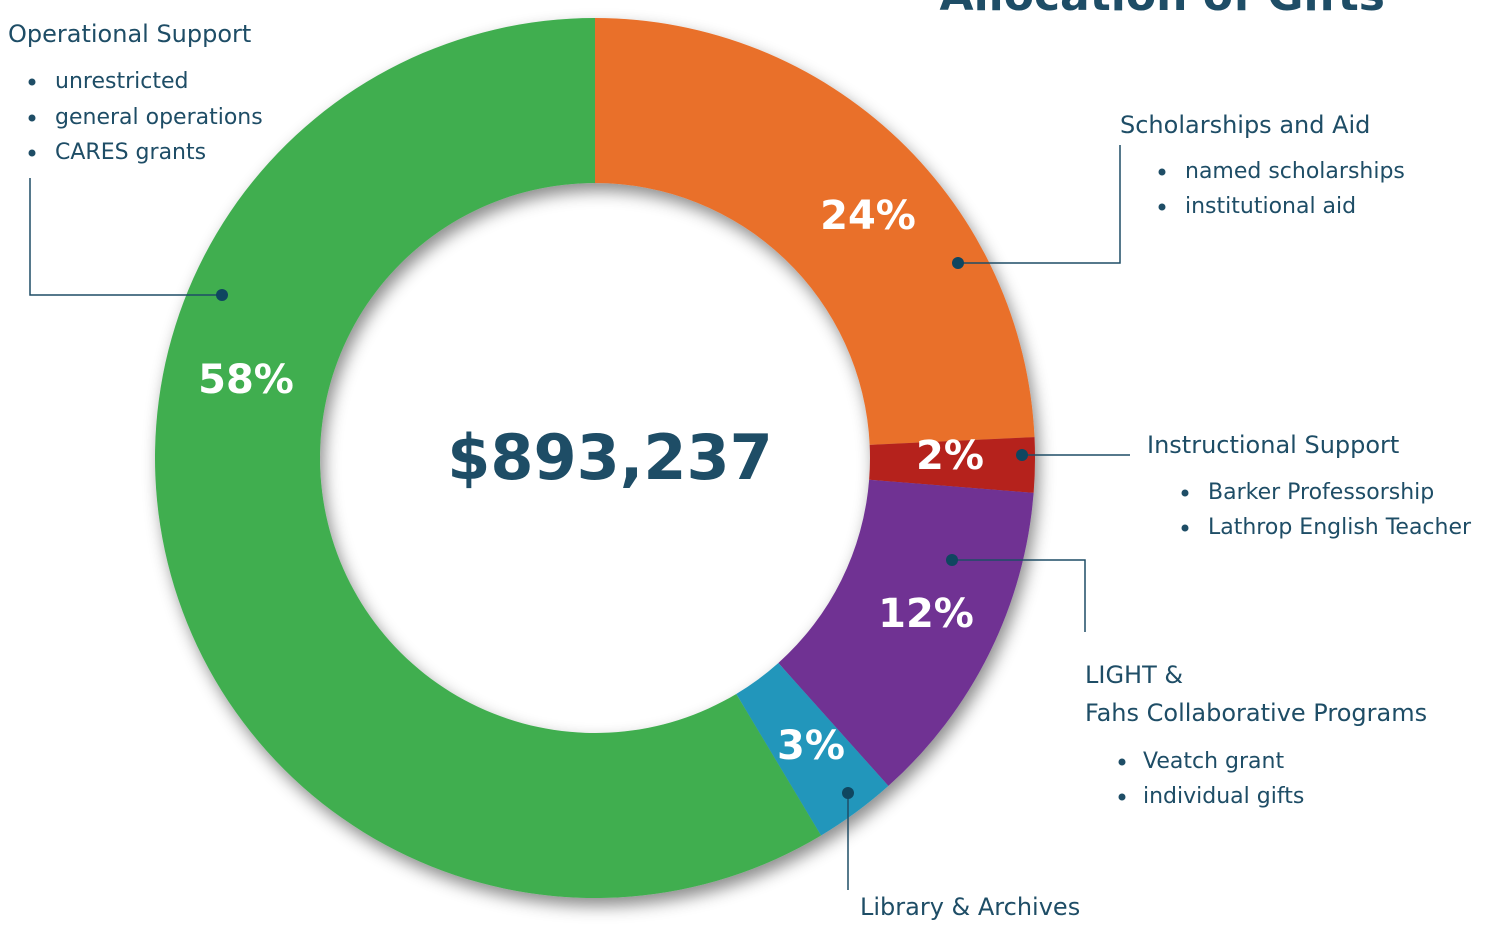 The width and height of the screenshot is (1493, 927). What do you see at coordinates (1270, 206) in the screenshot?
I see `bullet-text: institutional aid` at bounding box center [1270, 206].